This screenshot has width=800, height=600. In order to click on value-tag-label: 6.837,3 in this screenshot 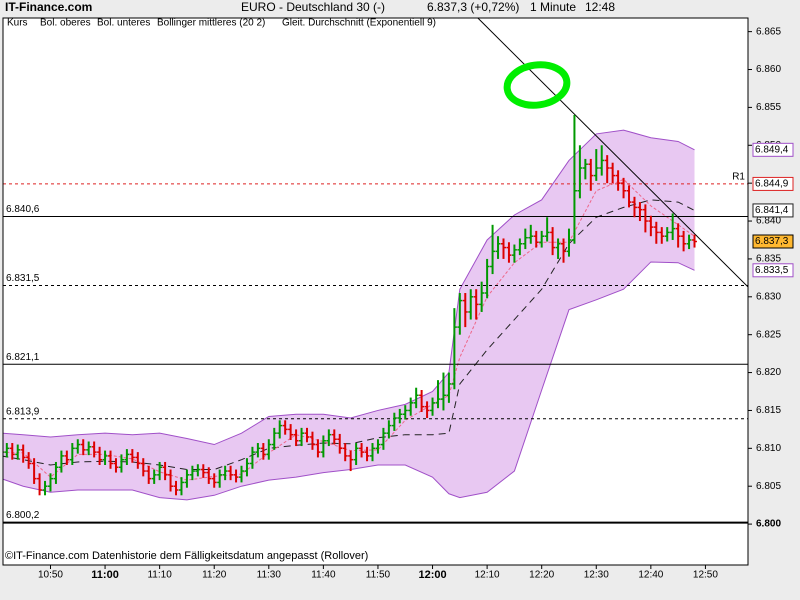, I will do `click(772, 241)`.